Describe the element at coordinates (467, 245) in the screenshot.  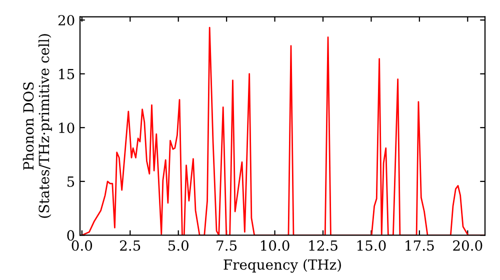
I see `x-tick-label: 20.0` at that location.